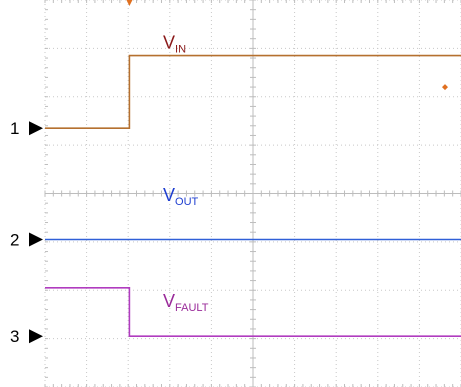 The width and height of the screenshot is (461, 387). I want to click on trigger-position-icon, so click(129, 3).